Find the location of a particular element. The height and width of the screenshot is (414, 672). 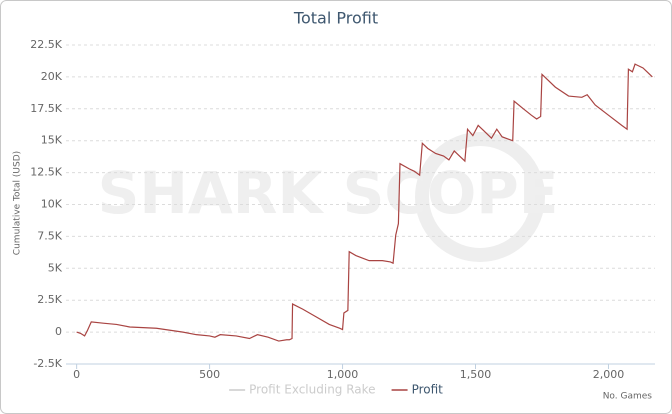

y-tick-label: 22.5K is located at coordinates (46, 44).